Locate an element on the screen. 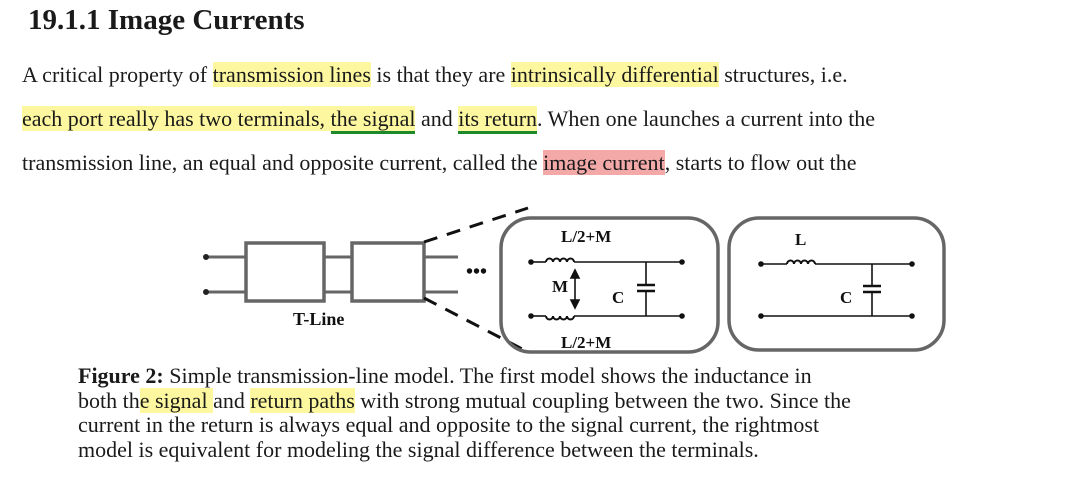 The height and width of the screenshot is (483, 1072). highlight-the-signal: the signal is located at coordinates (373, 120).